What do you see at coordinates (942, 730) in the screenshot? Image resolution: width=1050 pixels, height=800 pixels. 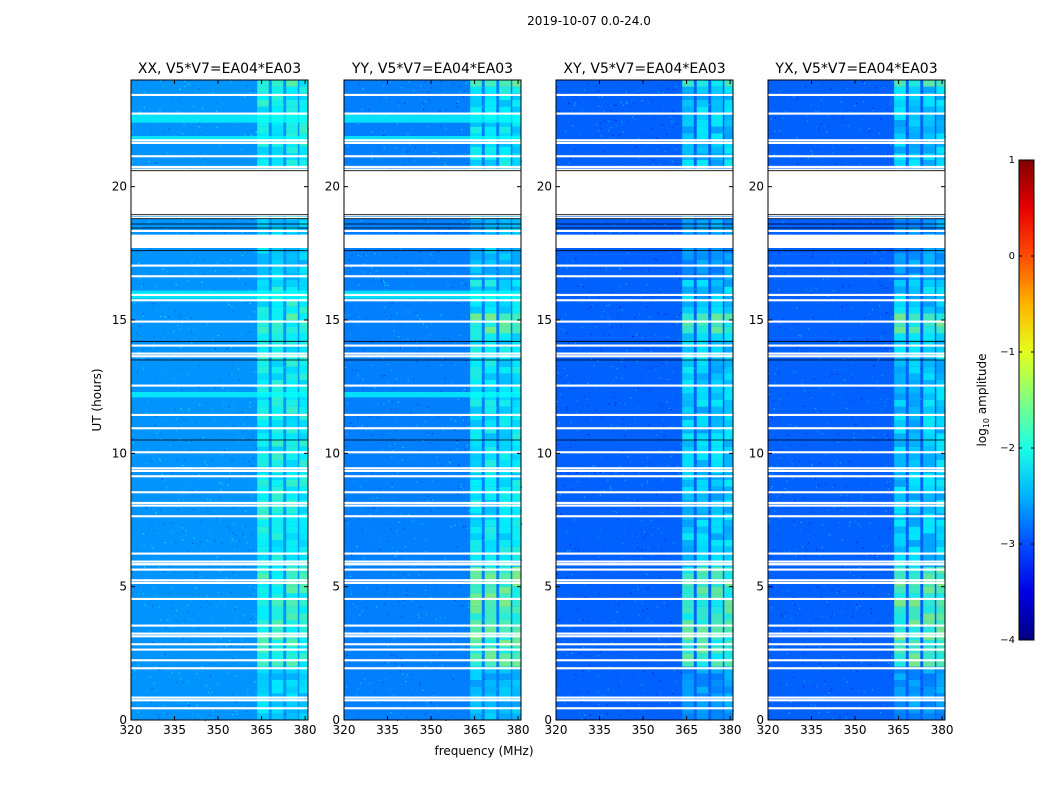 I see `x-tick-label: 380` at bounding box center [942, 730].